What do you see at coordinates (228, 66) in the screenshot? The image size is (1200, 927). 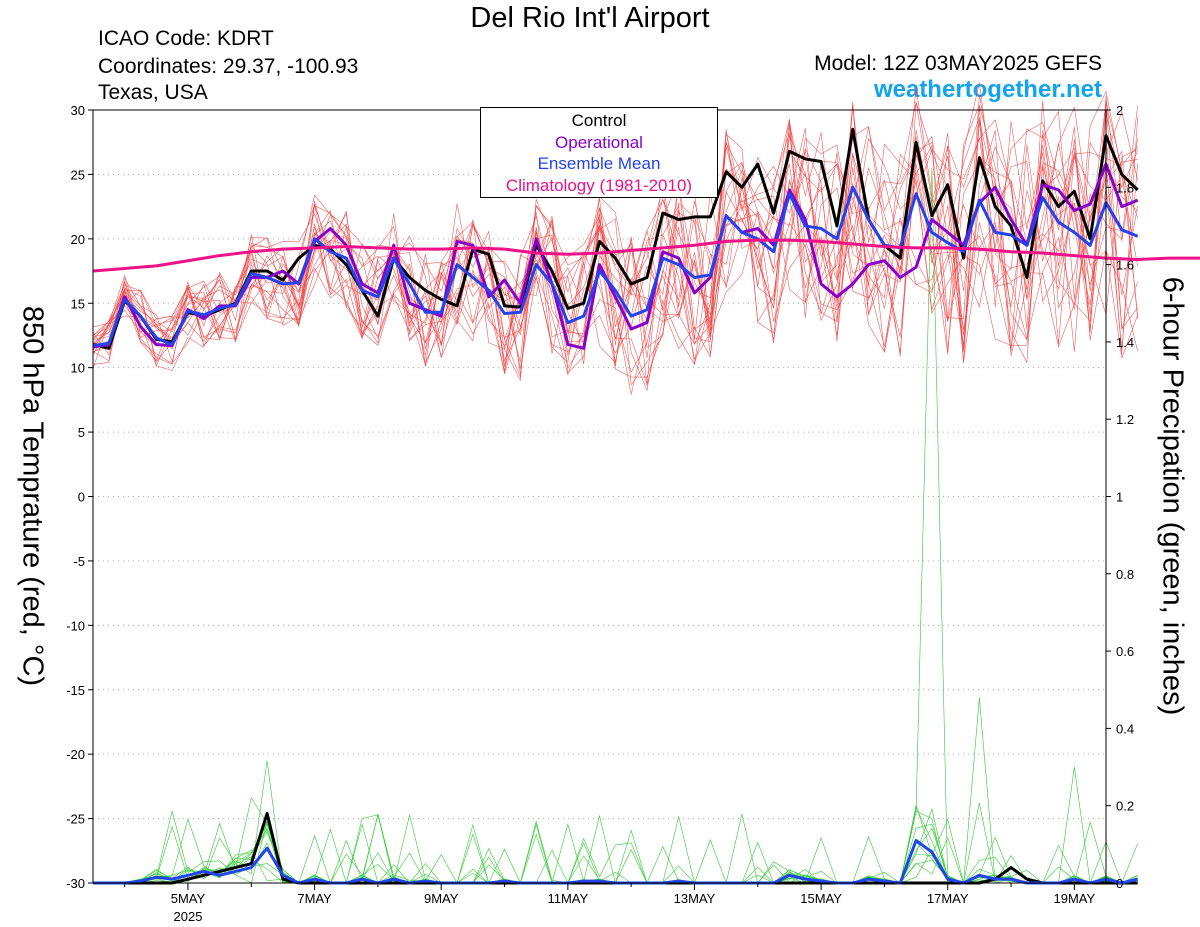 I see `coordinates: Coordinates: 29.37, -100.93` at bounding box center [228, 66].